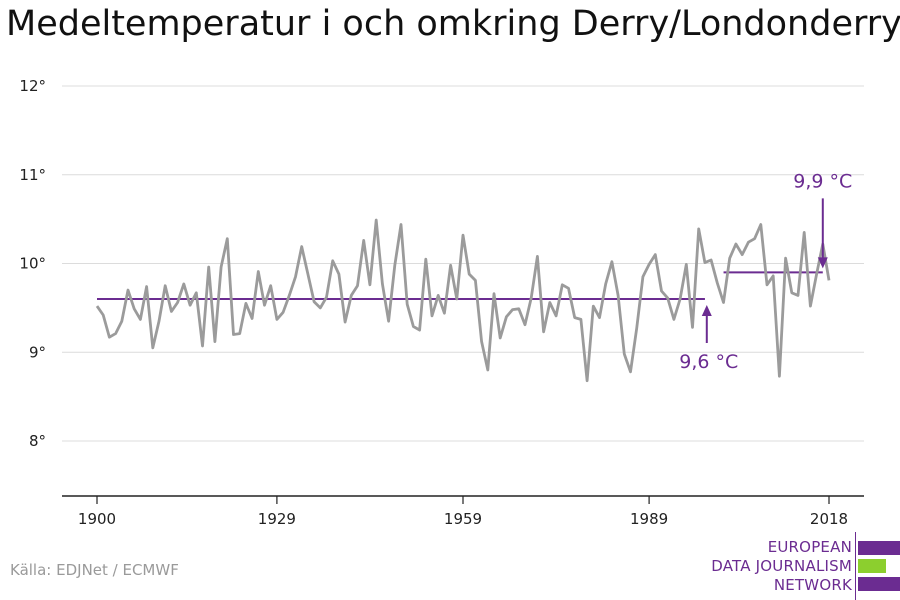 This screenshot has width=900, height=600. What do you see at coordinates (879, 548) in the screenshot?
I see `logo-bar-purple-top` at bounding box center [879, 548].